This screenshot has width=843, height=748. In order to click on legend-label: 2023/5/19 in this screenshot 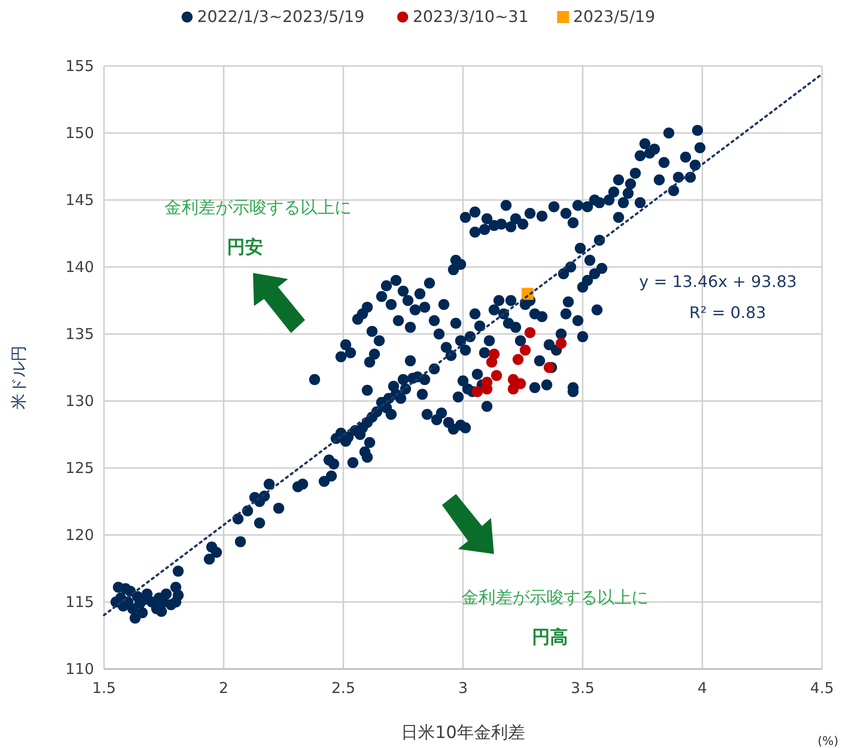, I will do `click(614, 16)`.